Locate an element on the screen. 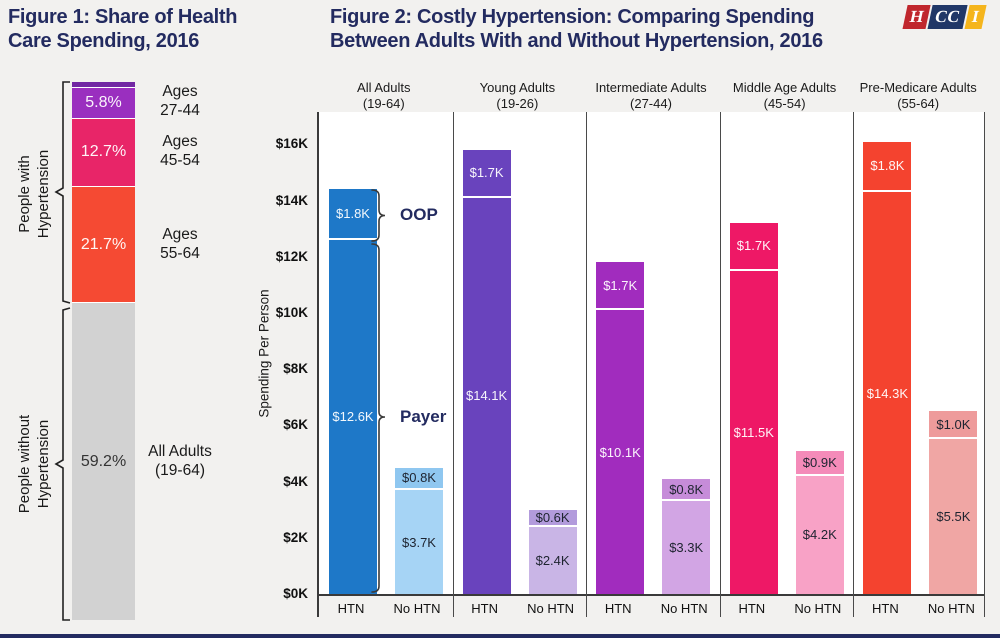 This screenshot has height=638, width=1000. group3-no-htn-bar: $0.9K $4.2K is located at coordinates (819, 522).